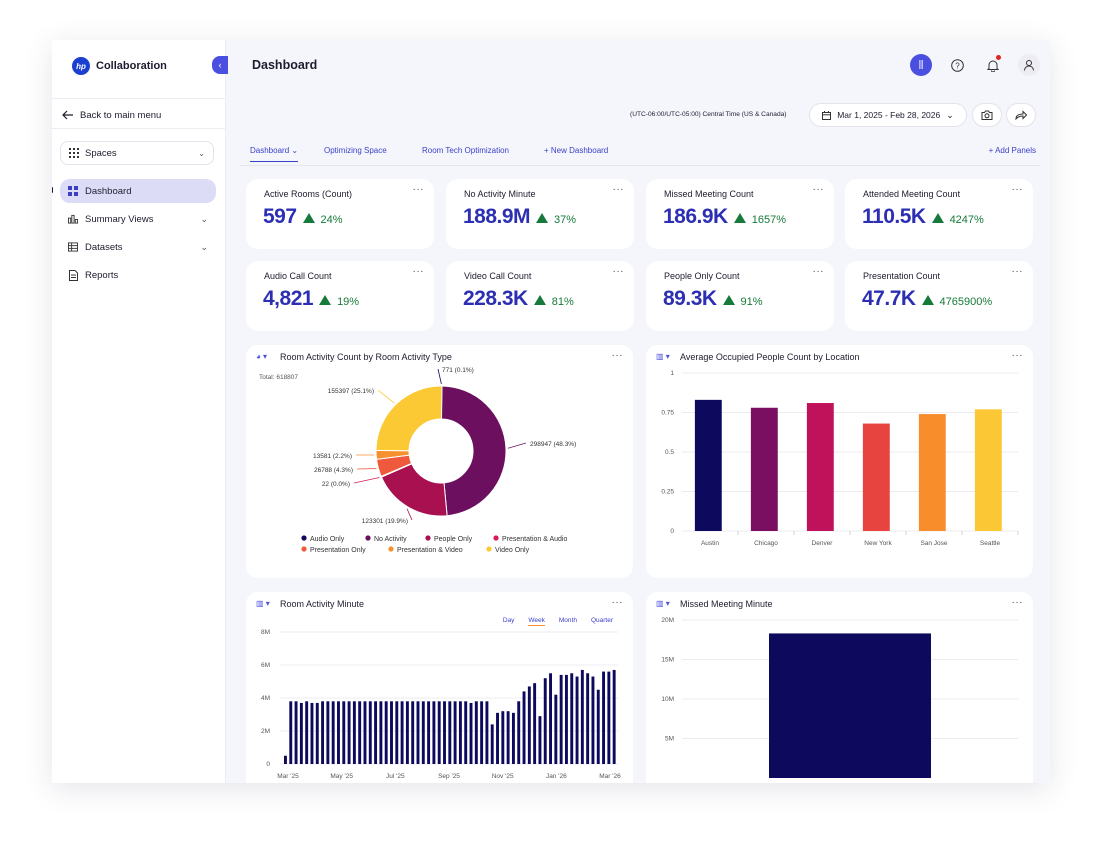 The image size is (1103, 847). What do you see at coordinates (395, 776) in the screenshot?
I see `x-tick-label: Jul '25` at bounding box center [395, 776].